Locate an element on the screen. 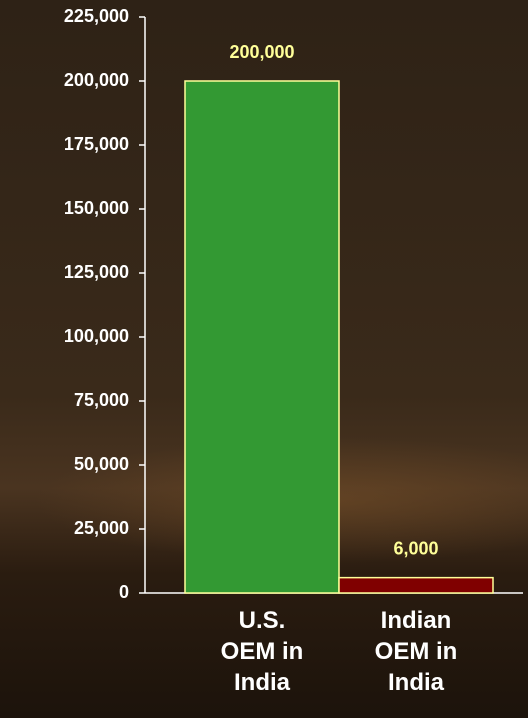 Image resolution: width=528 pixels, height=718 pixels. y-tick-label: 75,000 is located at coordinates (101, 400).